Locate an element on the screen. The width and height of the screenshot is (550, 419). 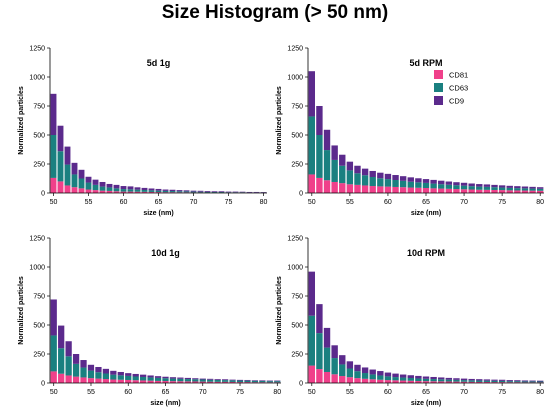
y-tick-label: 1250 is located at coordinates (37, 49).